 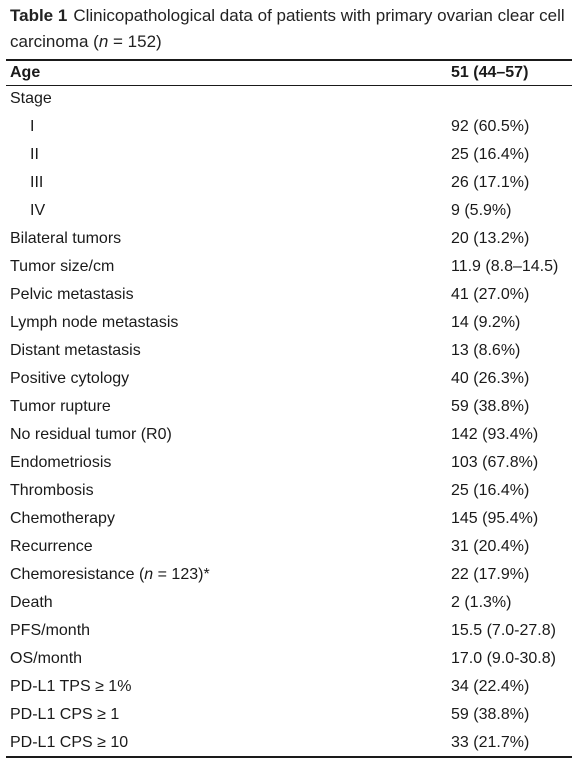 What do you see at coordinates (503, 658) in the screenshot?
I see `row-value: 17.0 (9.0-30.8)` at bounding box center [503, 658].